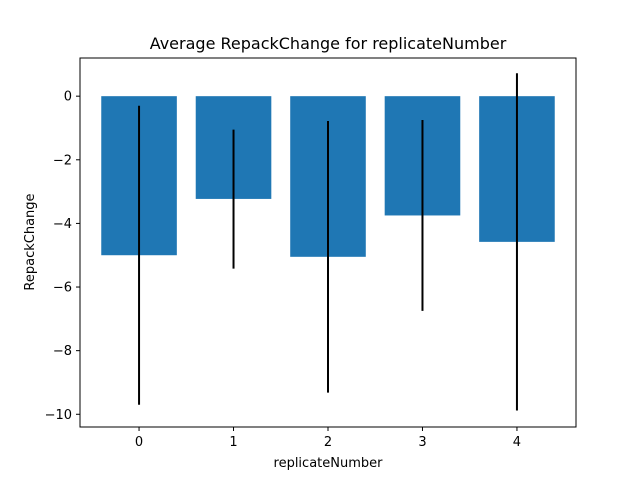 This screenshot has height=480, width=640. What do you see at coordinates (233, 442) in the screenshot?
I see `x-tick-label: 1` at bounding box center [233, 442].